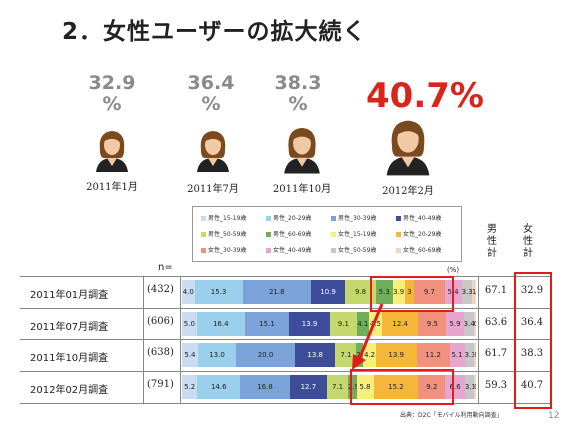 The image size is (580, 435). I want to click on legend-item: 女性_60-69歳, so click(418, 249).